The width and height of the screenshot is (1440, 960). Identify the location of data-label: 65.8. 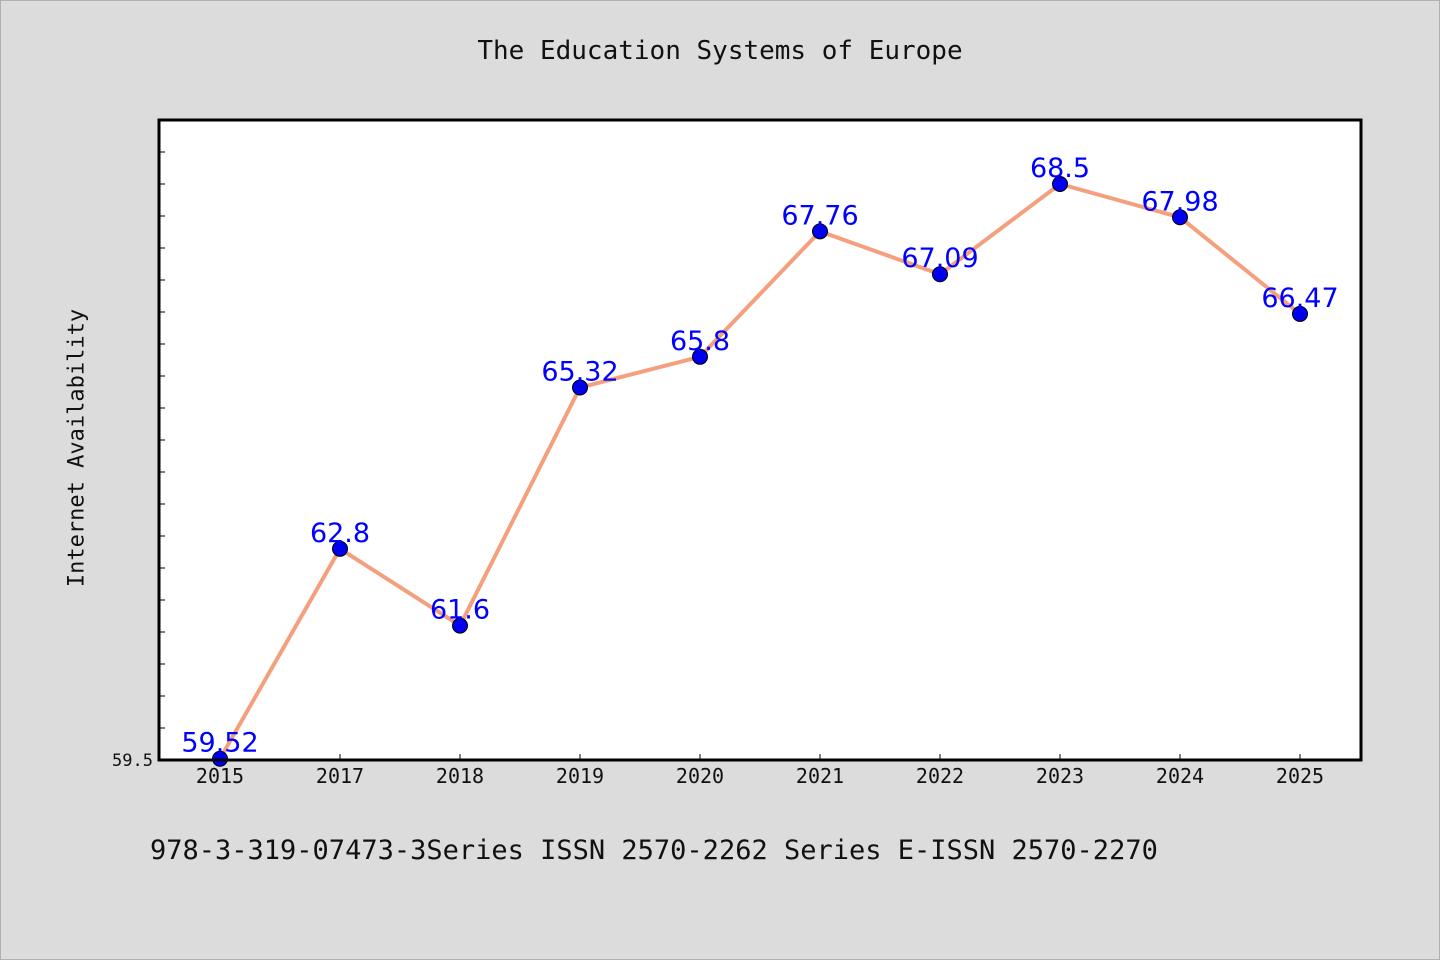
(700, 341).